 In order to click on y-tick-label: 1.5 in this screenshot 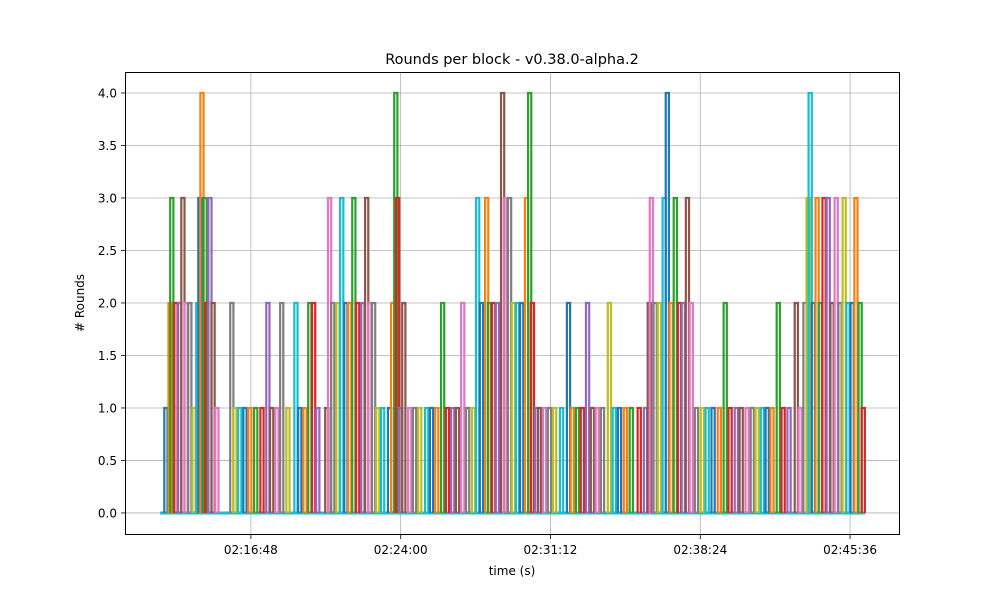, I will do `click(107, 356)`.